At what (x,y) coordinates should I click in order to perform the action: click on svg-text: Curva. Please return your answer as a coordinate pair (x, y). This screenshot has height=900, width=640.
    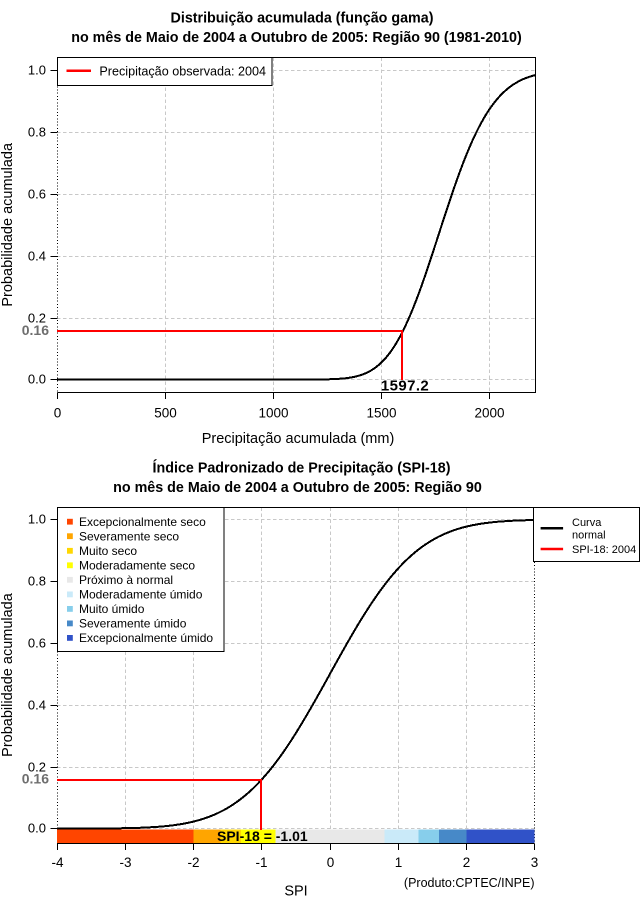
    Looking at the image, I should click on (587, 523).